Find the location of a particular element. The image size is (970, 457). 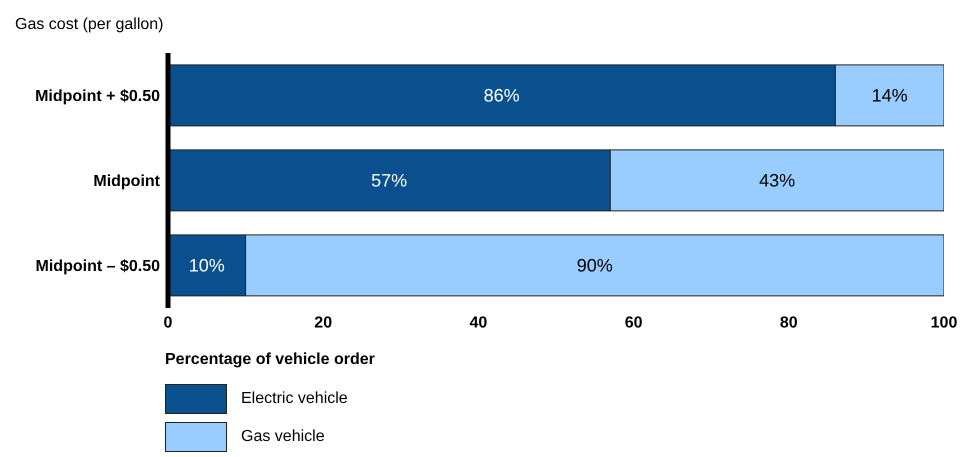

x-tick-label: 60 is located at coordinates (633, 323).